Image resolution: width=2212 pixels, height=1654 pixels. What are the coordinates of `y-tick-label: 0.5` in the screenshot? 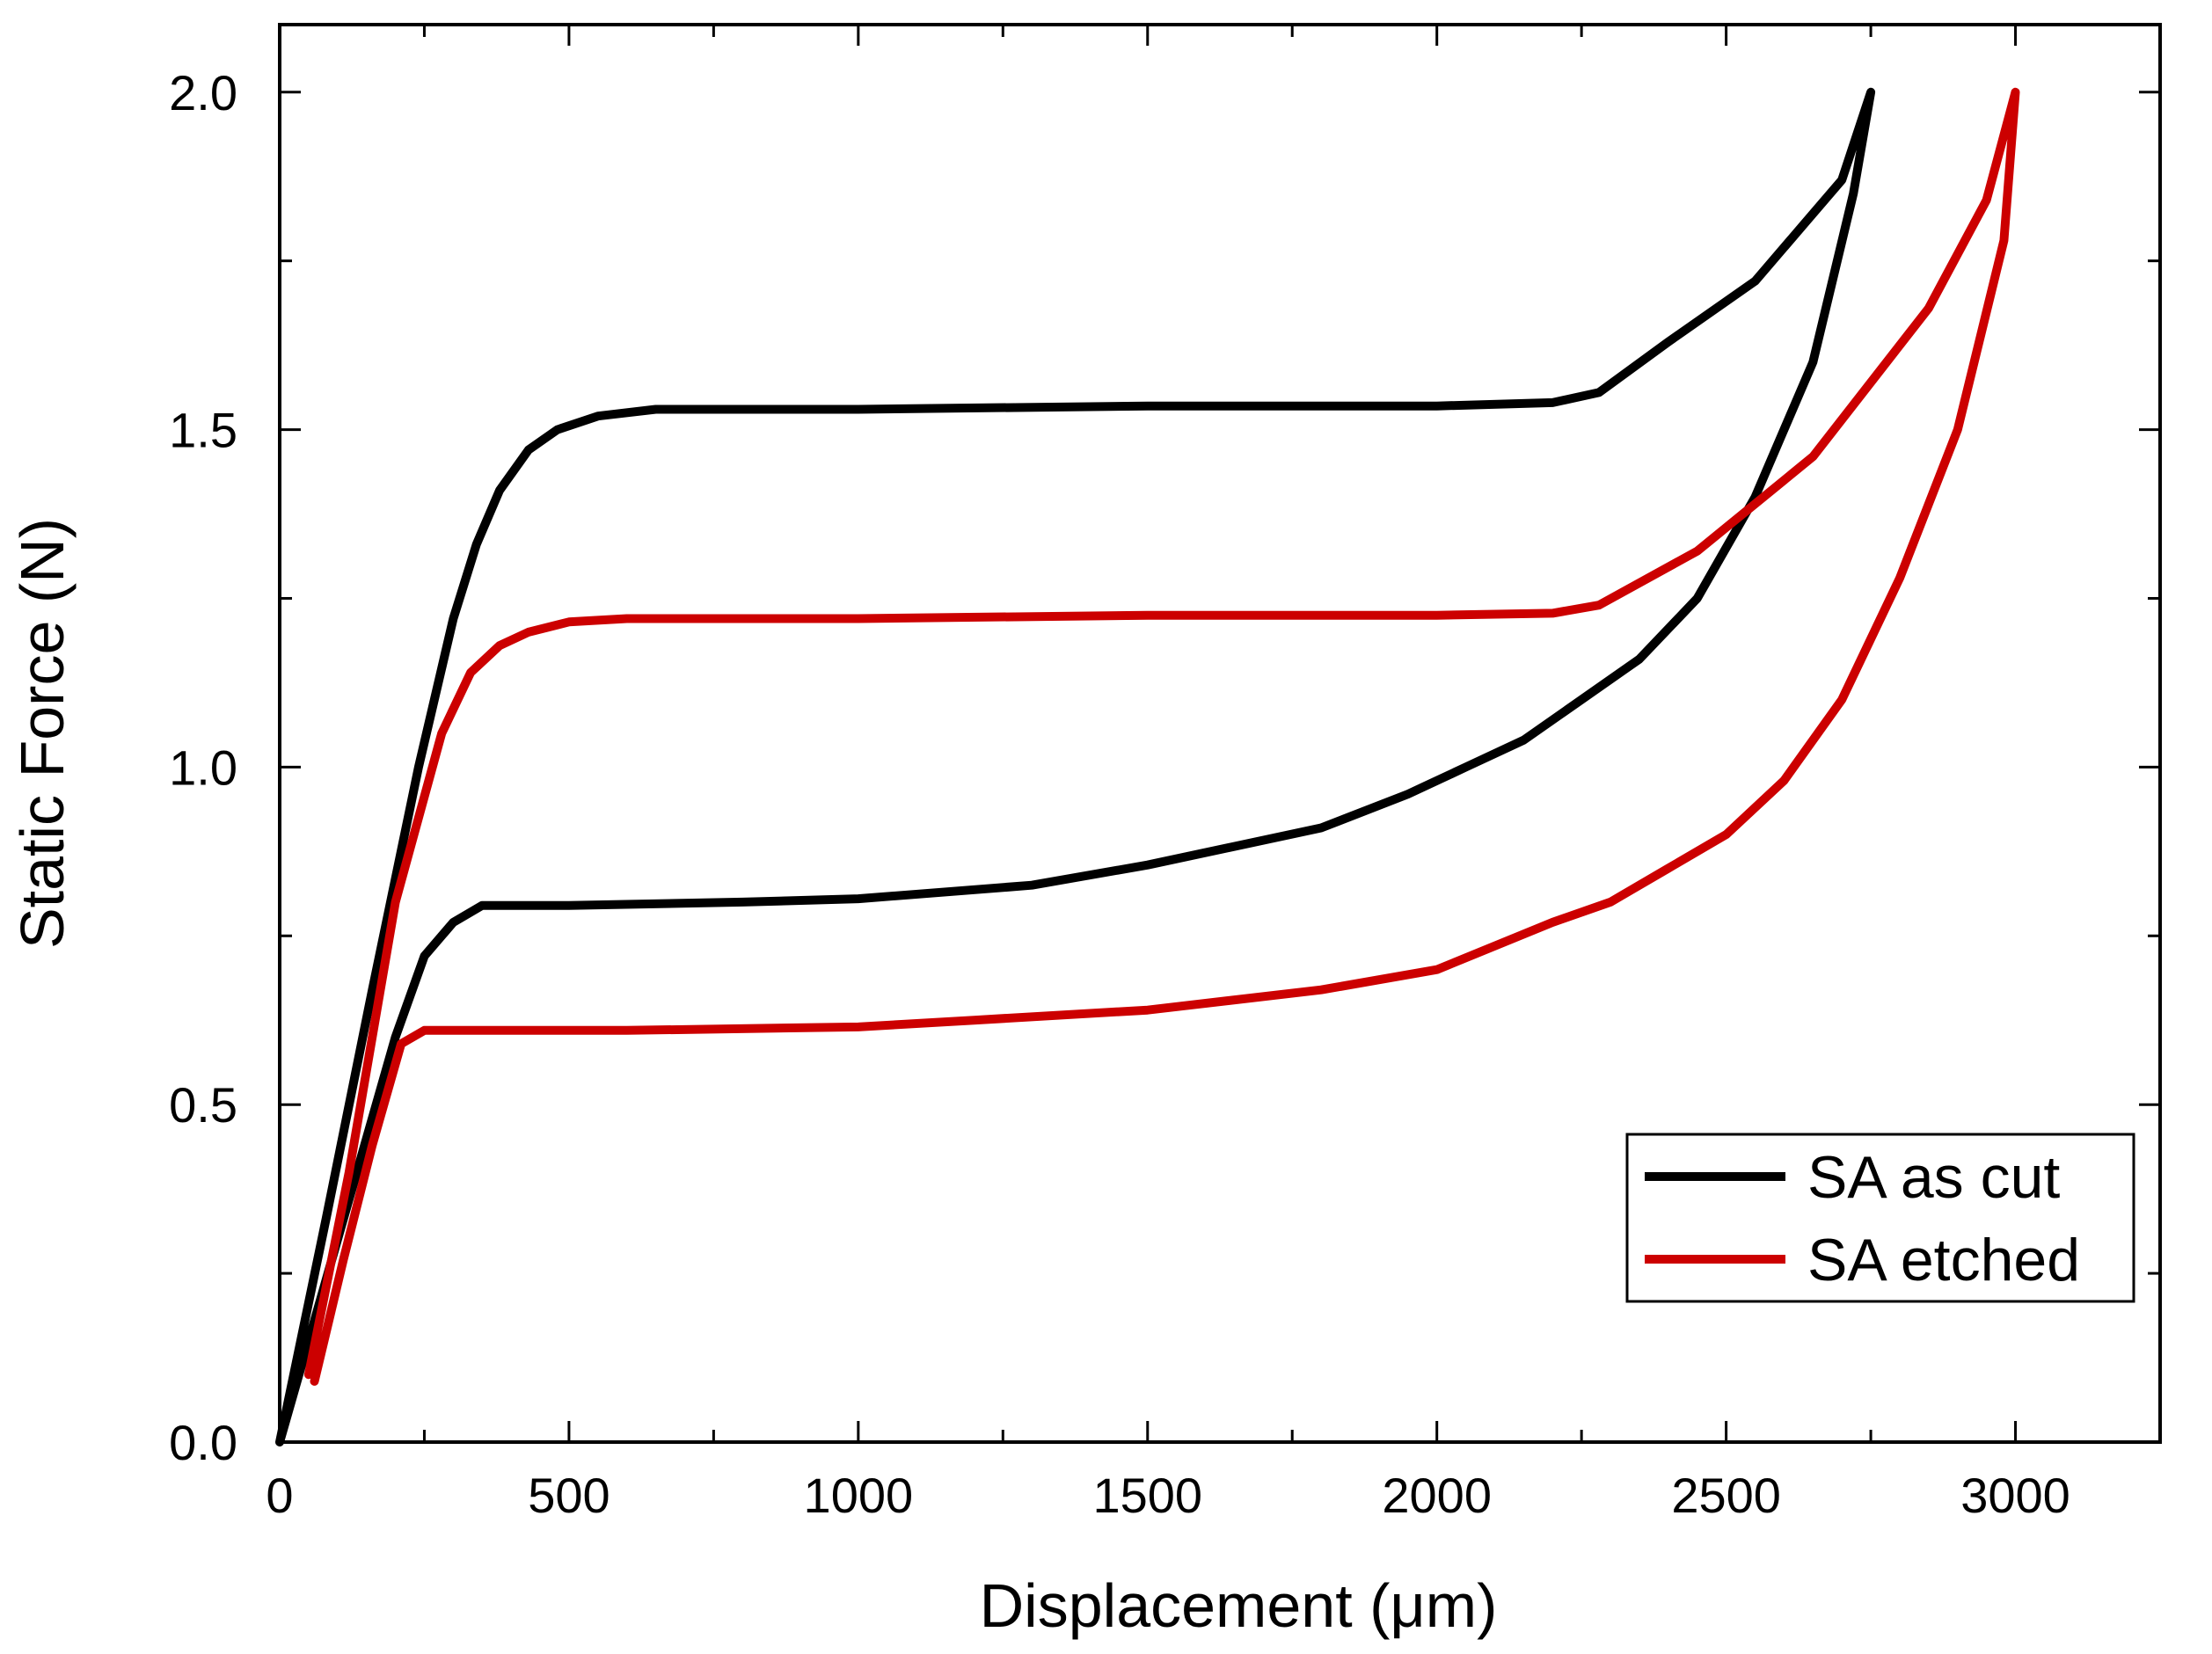 It's located at (203, 1105).